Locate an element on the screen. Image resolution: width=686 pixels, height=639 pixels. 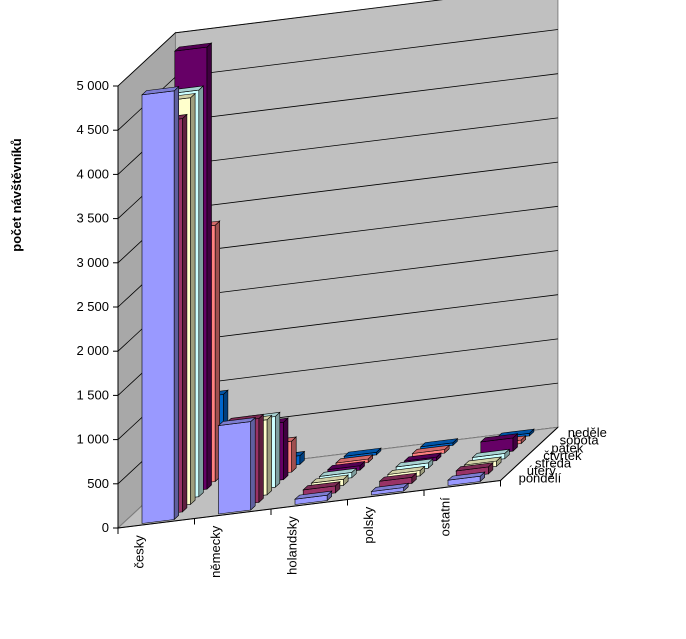
y-axis-label: počet návštěvníků is located at coordinates (16, 194).